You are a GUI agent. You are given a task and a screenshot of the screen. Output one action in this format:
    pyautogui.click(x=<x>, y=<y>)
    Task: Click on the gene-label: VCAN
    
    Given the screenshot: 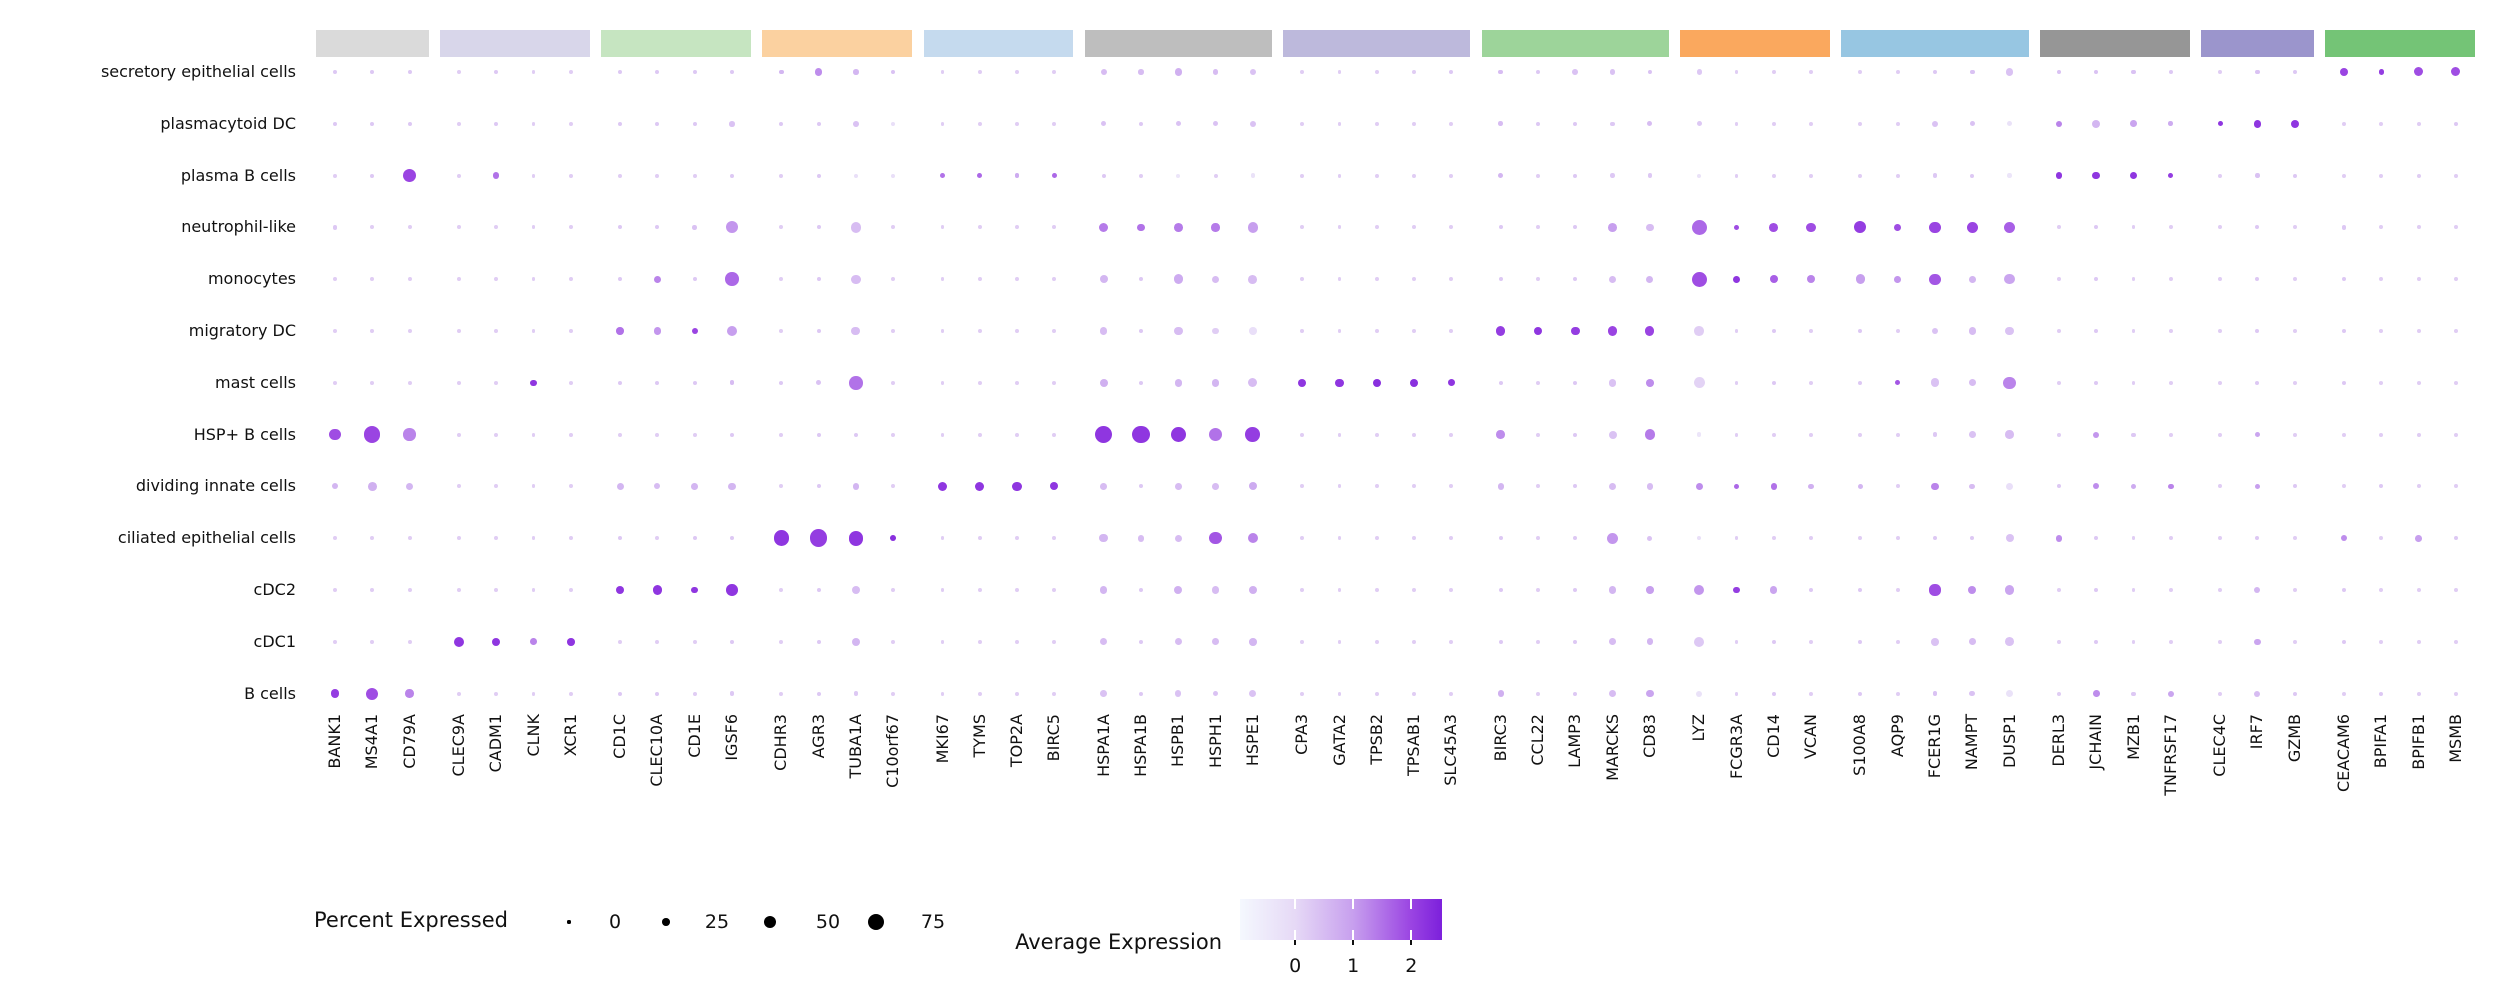 What is the action you would take?
    pyautogui.click(x=1811, y=737)
    